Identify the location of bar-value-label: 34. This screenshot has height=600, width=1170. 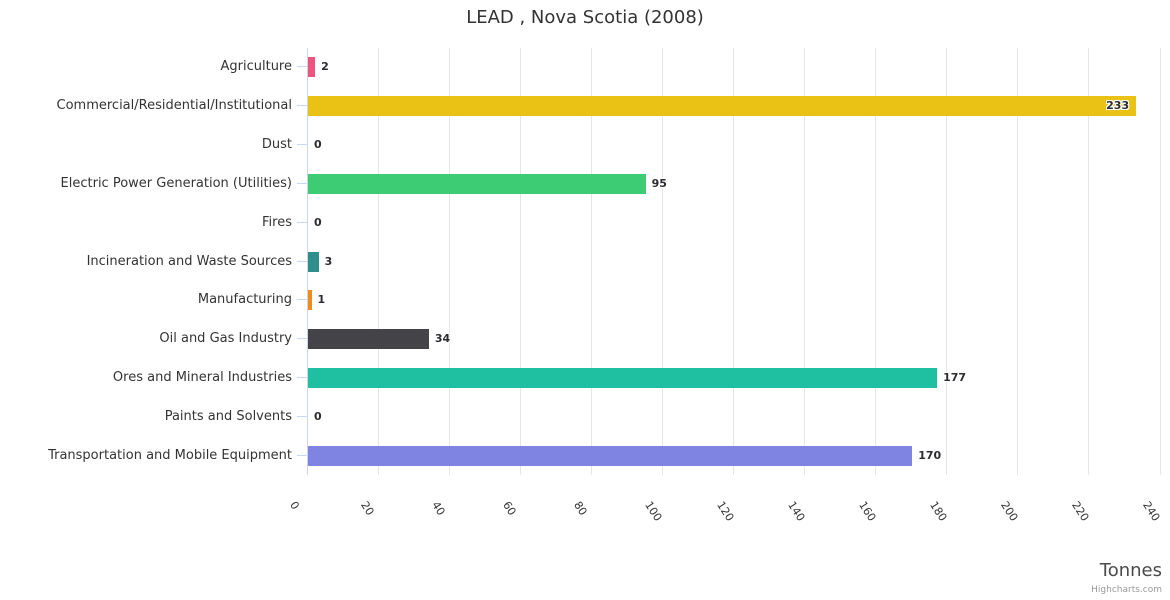
(442, 338).